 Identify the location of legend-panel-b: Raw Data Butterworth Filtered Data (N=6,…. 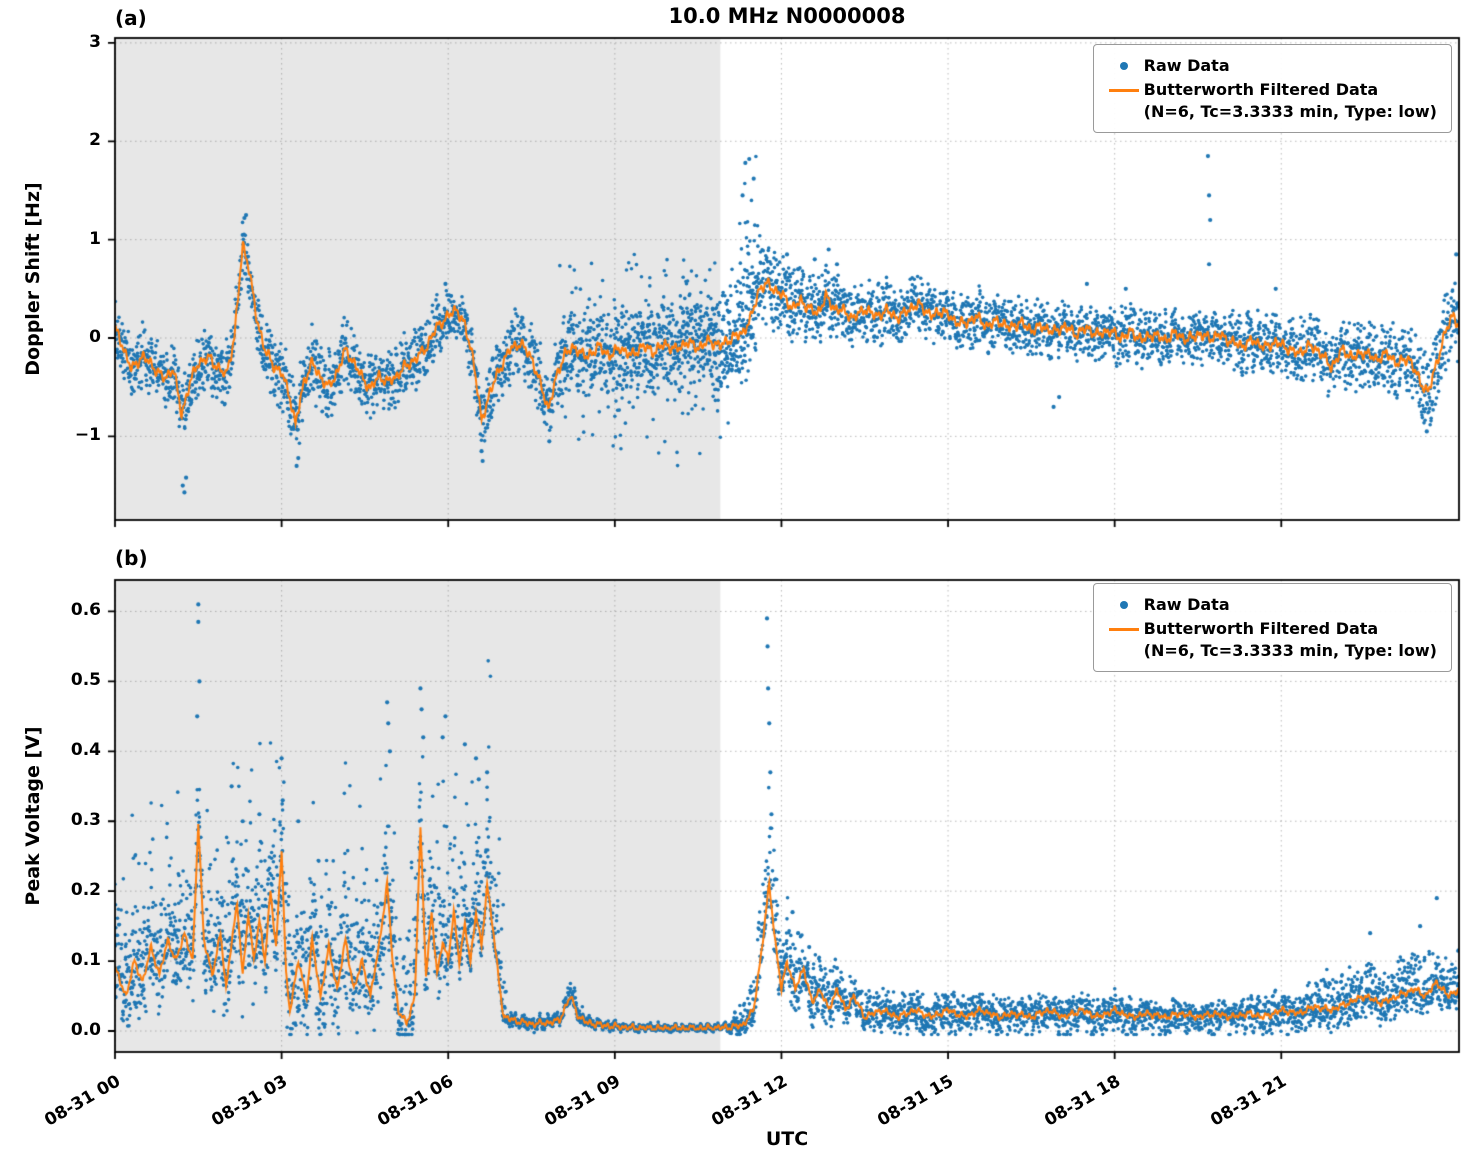
(1272, 627).